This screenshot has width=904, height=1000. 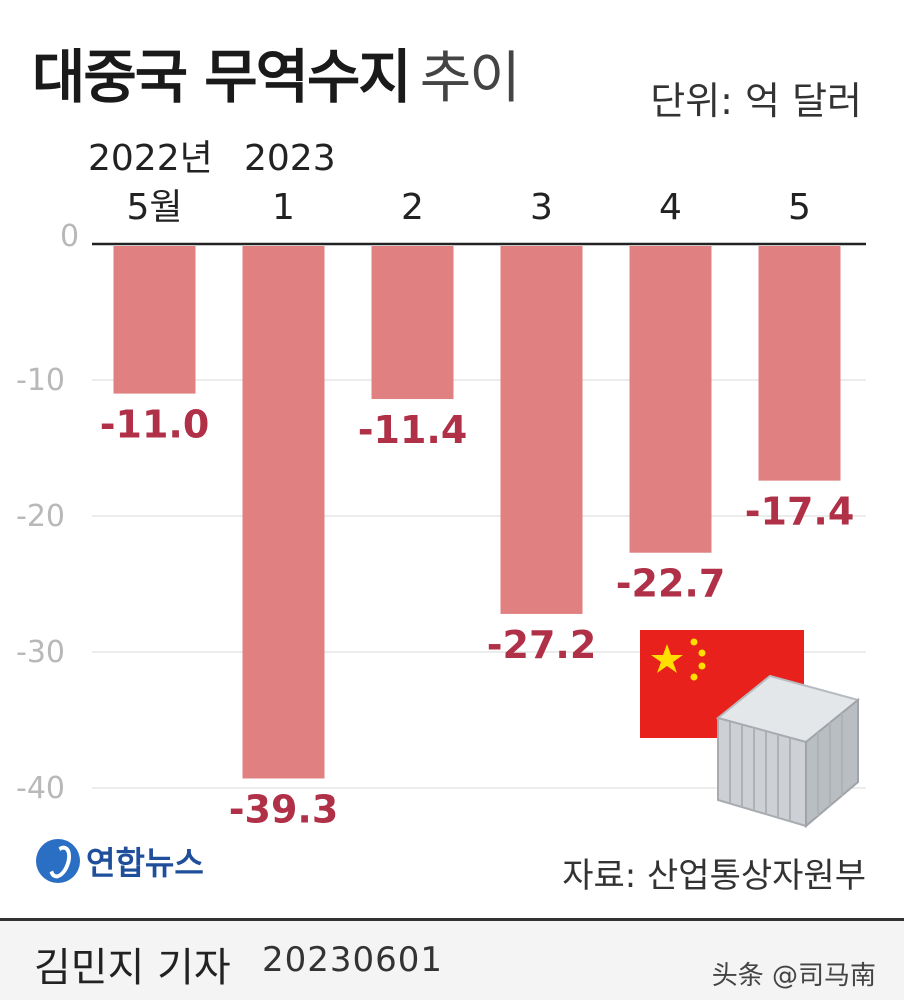 What do you see at coordinates (452, 960) in the screenshot?
I see `footer-bar` at bounding box center [452, 960].